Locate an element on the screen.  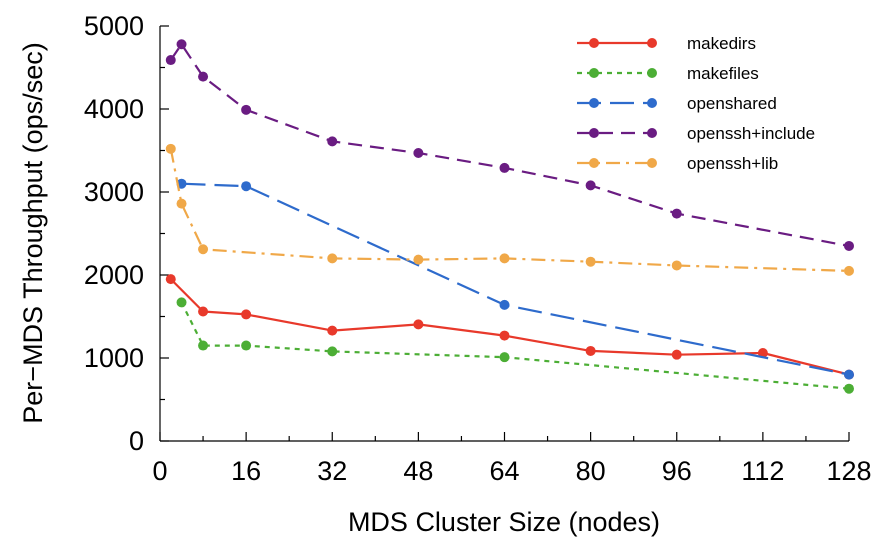
y-tick-label: 5000 is located at coordinates (114, 26).